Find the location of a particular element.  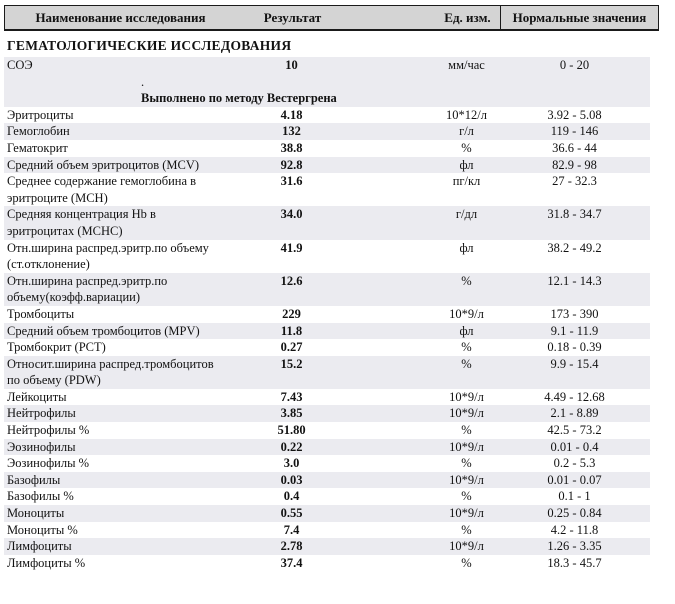

test-result: 3.85 is located at coordinates (291, 413).